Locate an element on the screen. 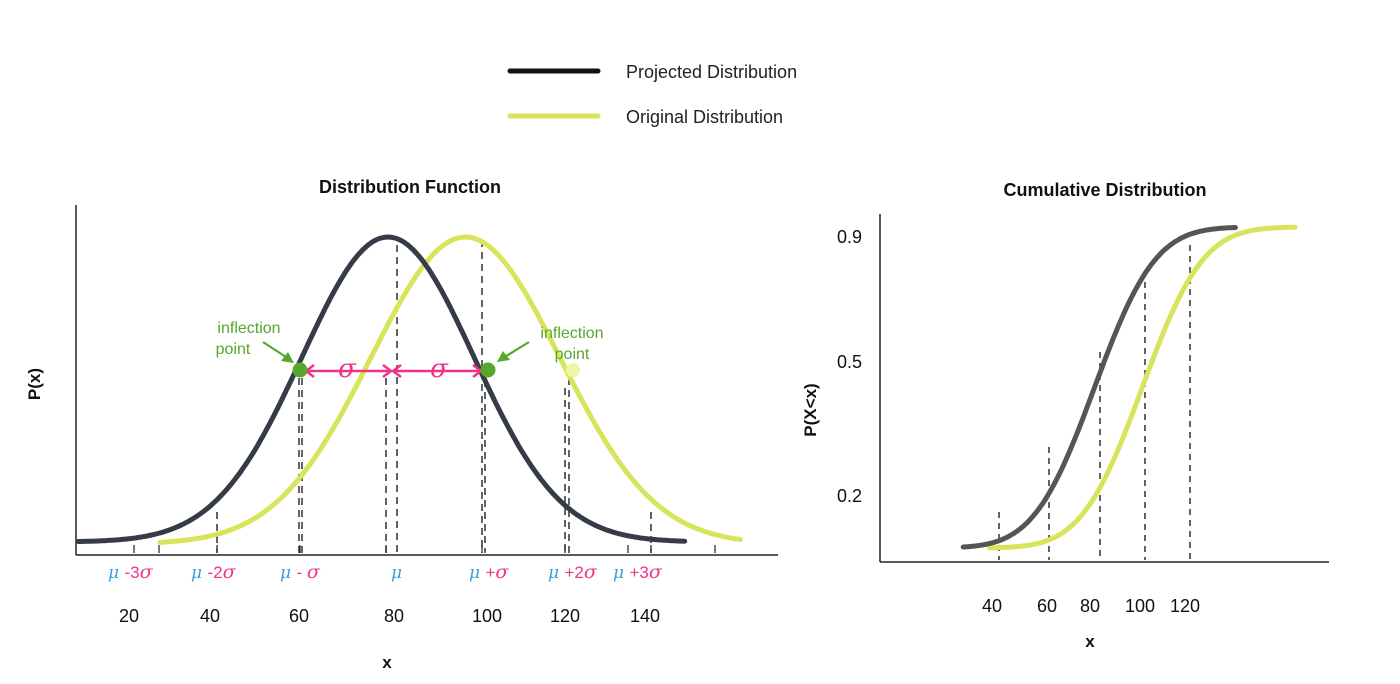  cdf-line-original is located at coordinates (1142, 387).